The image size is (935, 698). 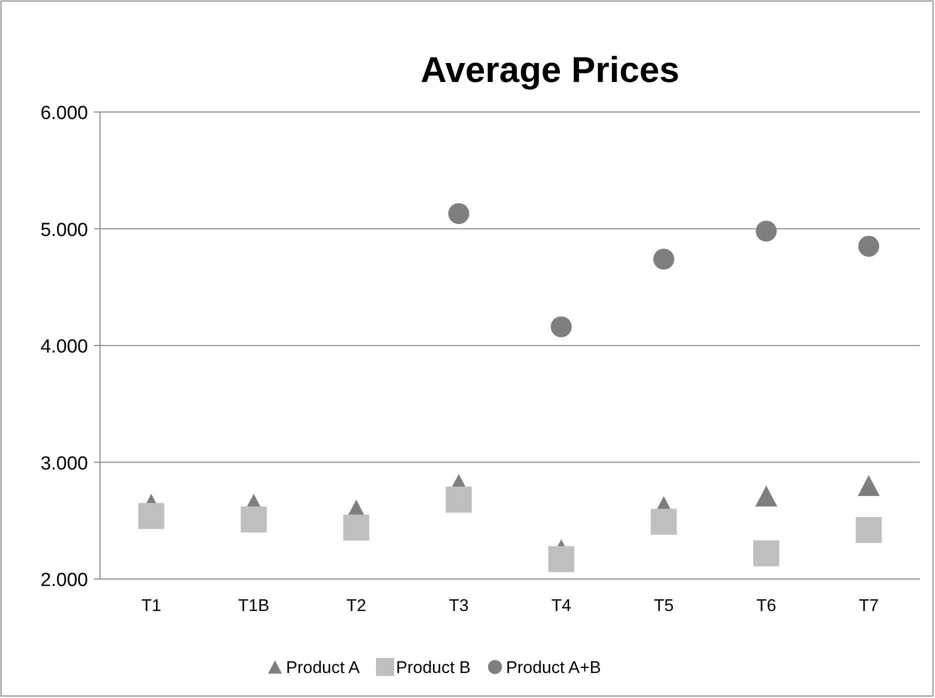 What do you see at coordinates (553, 667) in the screenshot?
I see `legend-label: Product A+B` at bounding box center [553, 667].